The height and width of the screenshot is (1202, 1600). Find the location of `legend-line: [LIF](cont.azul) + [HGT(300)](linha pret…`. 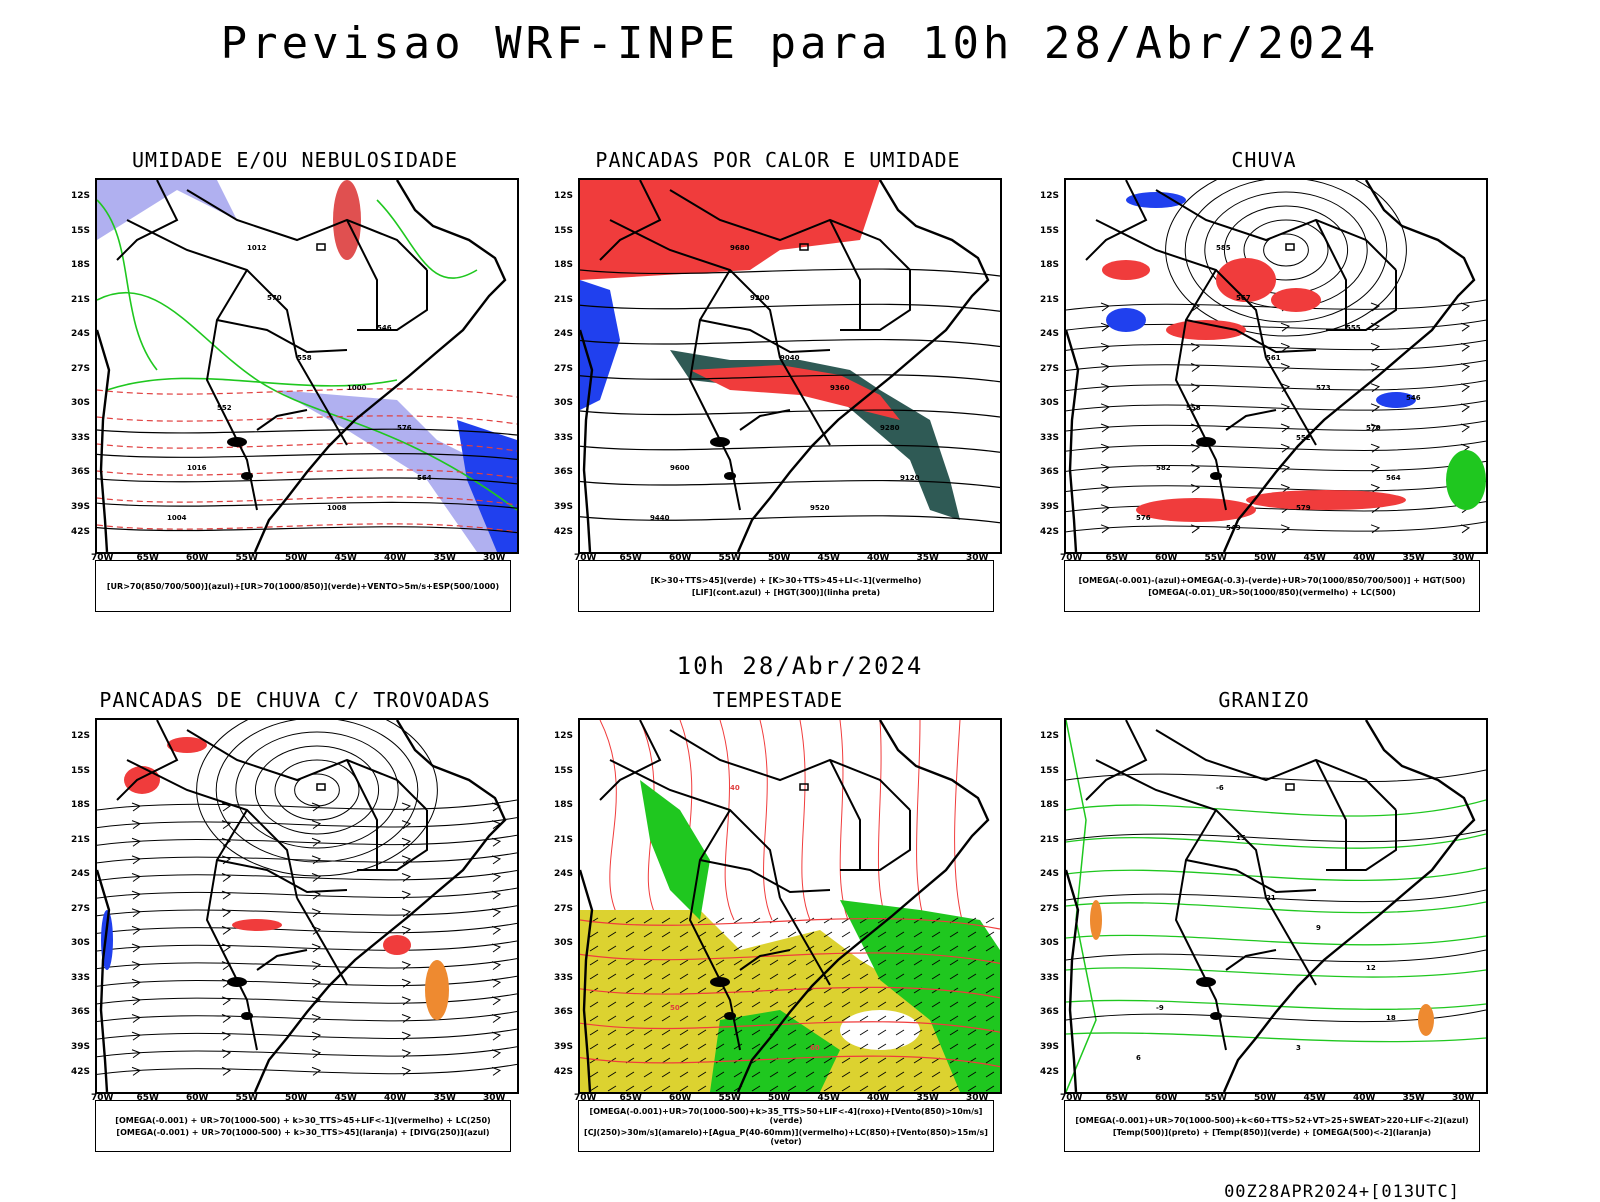

legend-line: [LIF](cont.azul) + [HGT(300)](linha pret… is located at coordinates (786, 592).